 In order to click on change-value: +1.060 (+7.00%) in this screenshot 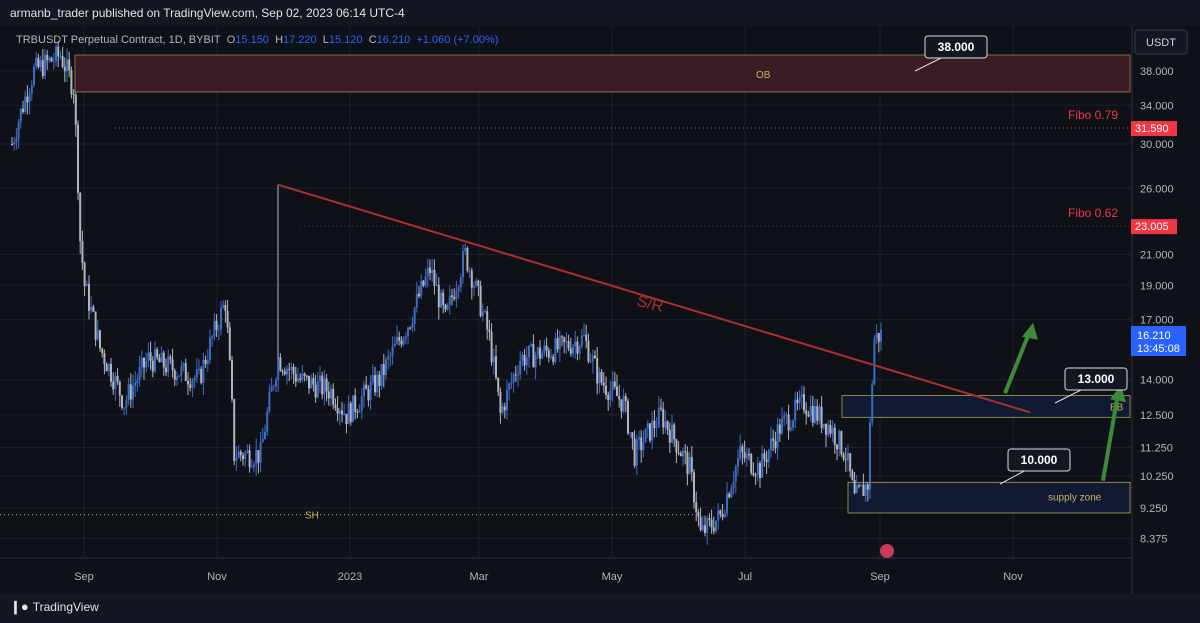, I will do `click(457, 40)`.